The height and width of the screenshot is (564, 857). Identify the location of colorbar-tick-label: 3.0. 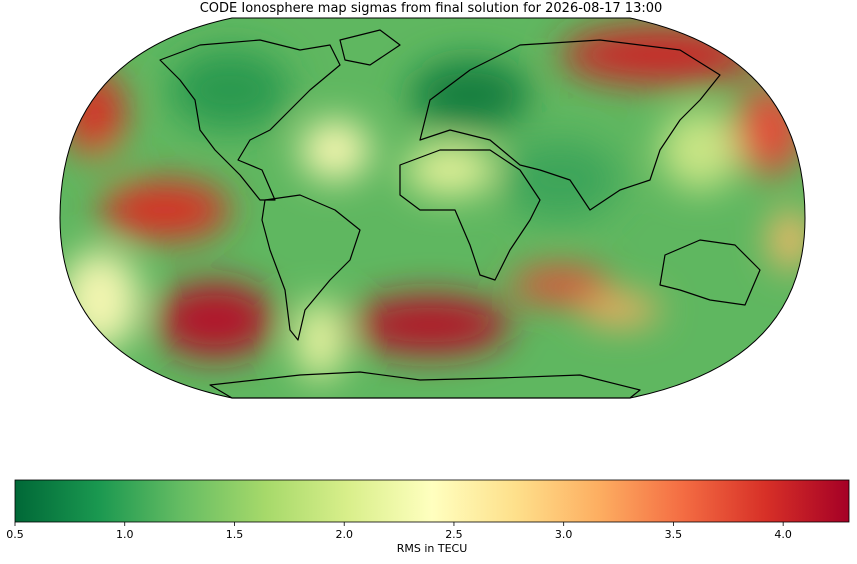
(564, 534).